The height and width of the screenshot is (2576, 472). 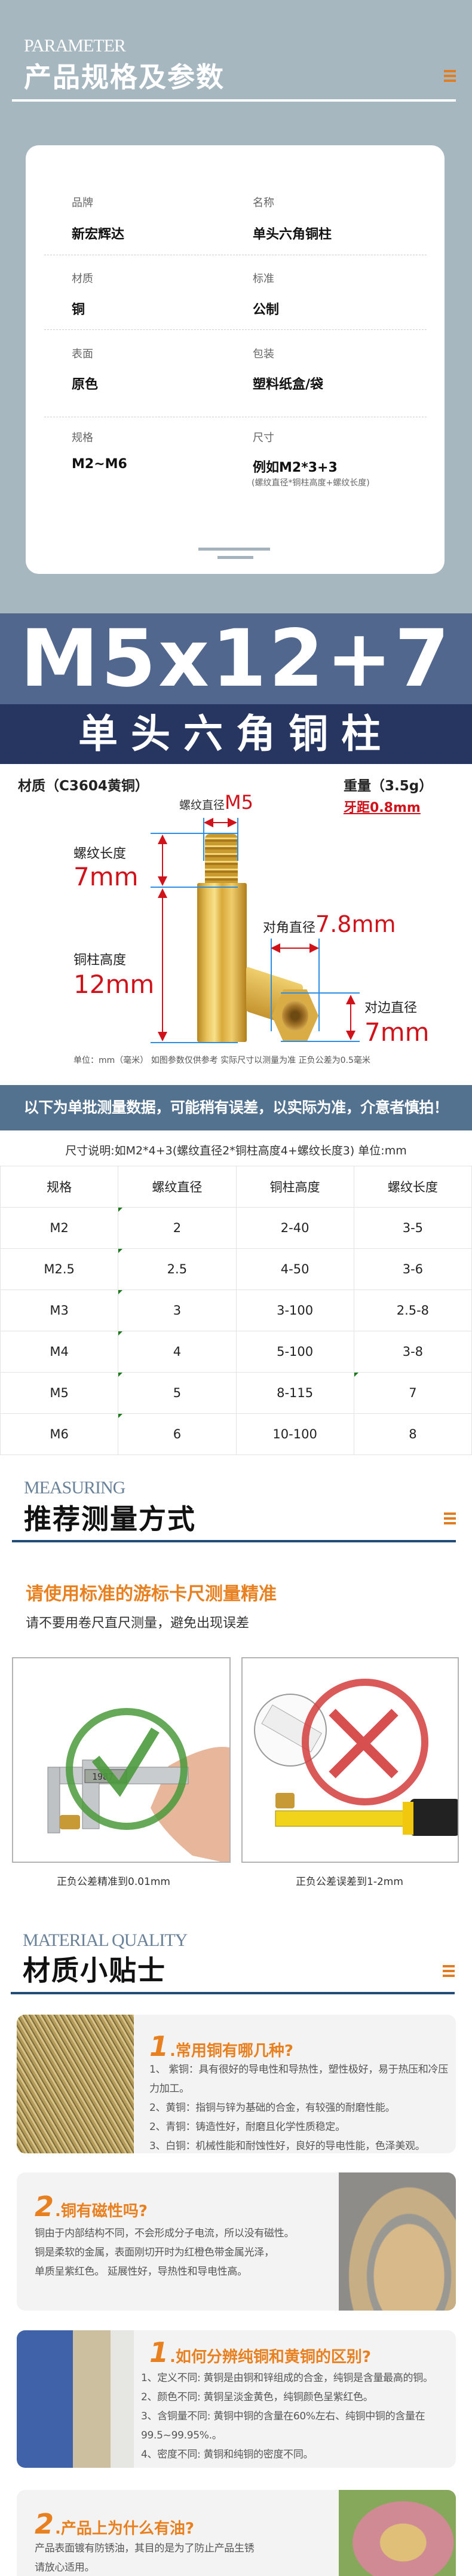 I want to click on nut-hole-image, so click(x=295, y=1015).